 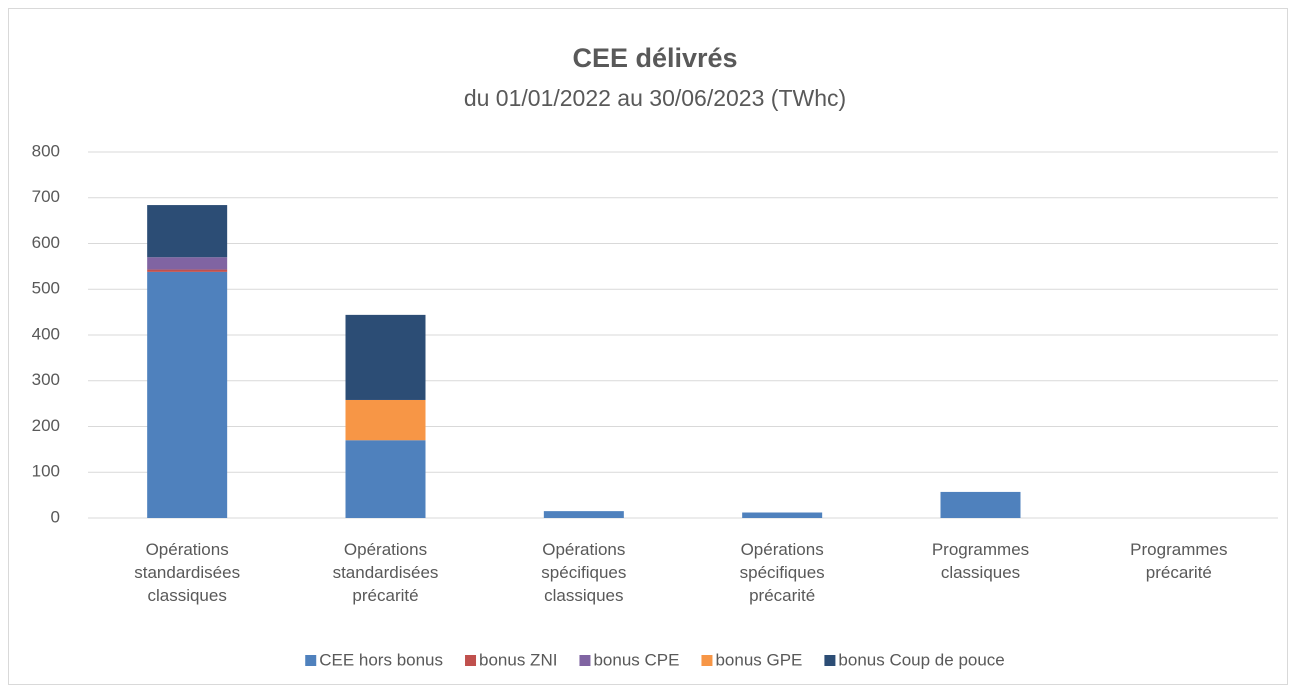 What do you see at coordinates (46, 150) in the screenshot?
I see `y-tick-label: 800` at bounding box center [46, 150].